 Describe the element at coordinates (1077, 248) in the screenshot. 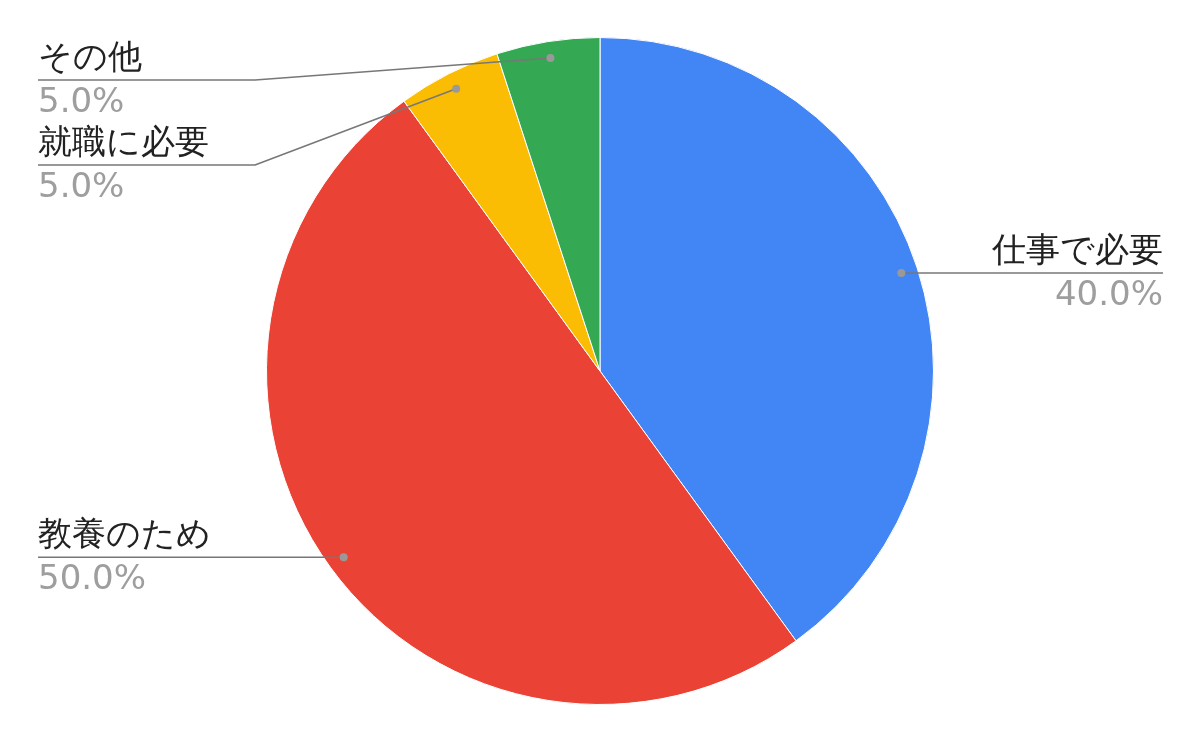

I see `slice-label: 仕事で必要` at that location.